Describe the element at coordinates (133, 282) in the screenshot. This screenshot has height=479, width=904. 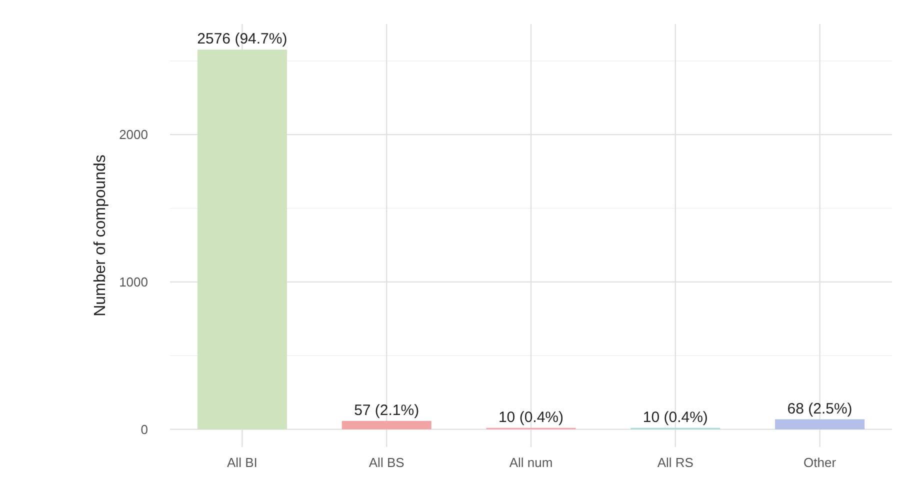
I see `y-tick-label: 1000` at that location.